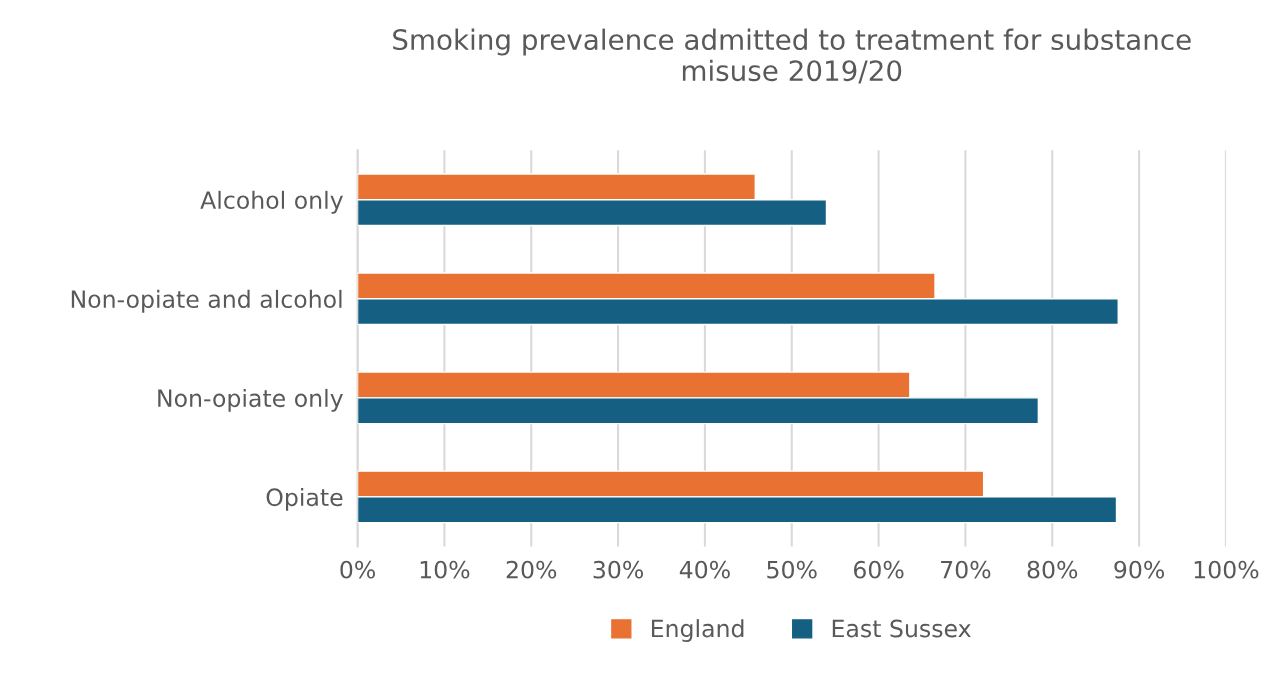 The width and height of the screenshot is (1277, 683). What do you see at coordinates (271, 202) in the screenshot?
I see `y-tick-label: Alcohol only` at bounding box center [271, 202].